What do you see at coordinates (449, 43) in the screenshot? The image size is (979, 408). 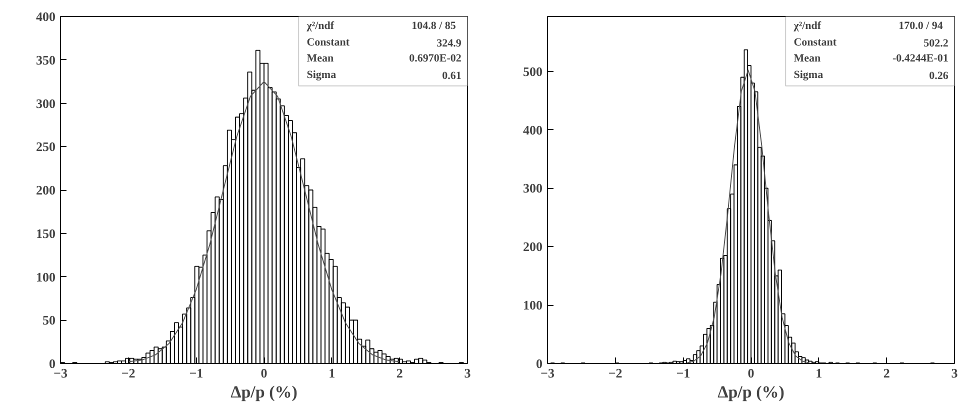 I see `annotation: 324.9` at bounding box center [449, 43].